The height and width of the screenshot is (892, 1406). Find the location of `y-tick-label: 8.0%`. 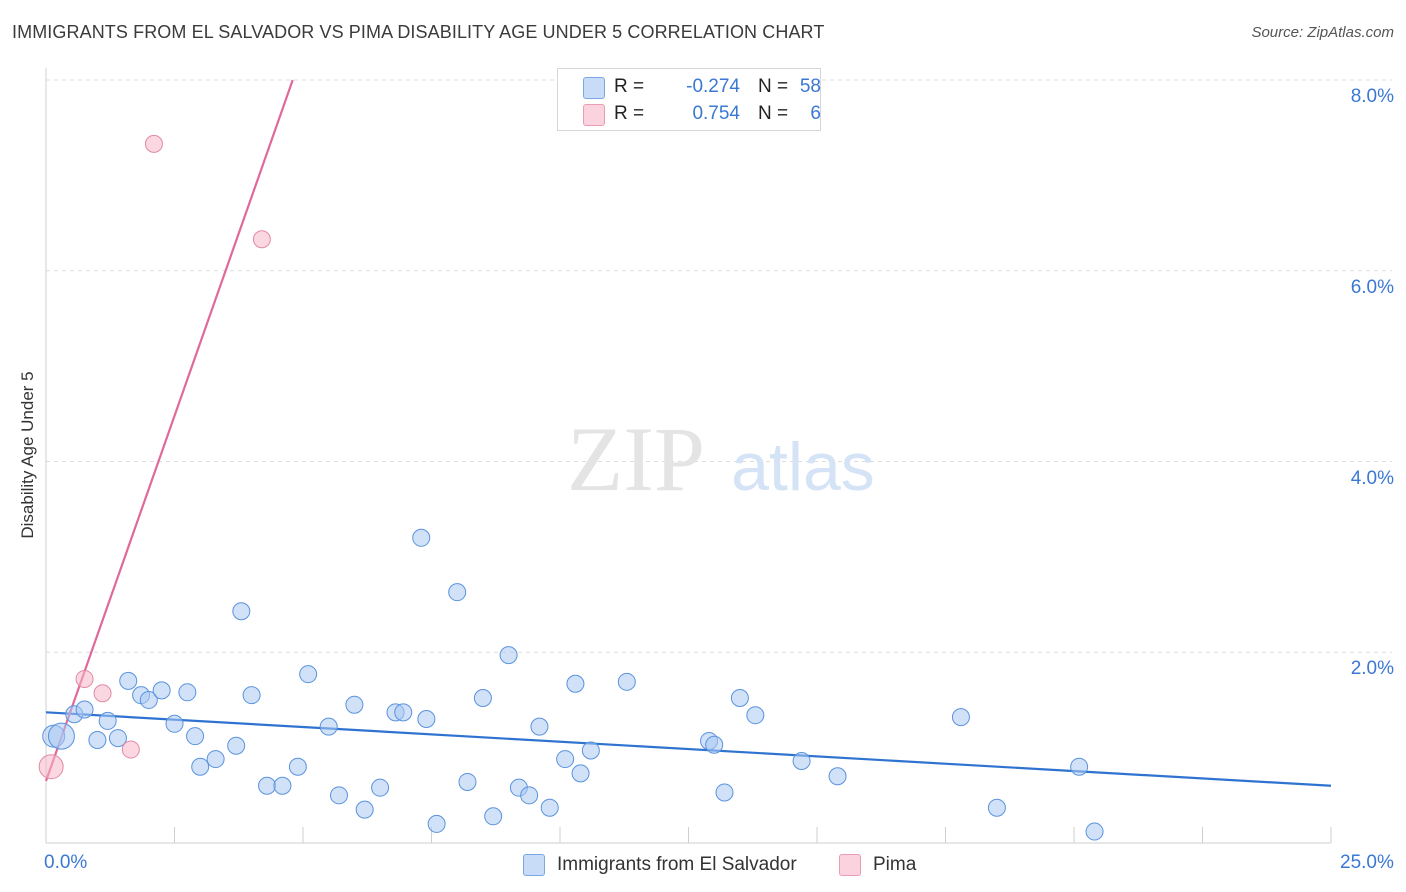

y-tick-label: 8.0% is located at coordinates (1372, 96).